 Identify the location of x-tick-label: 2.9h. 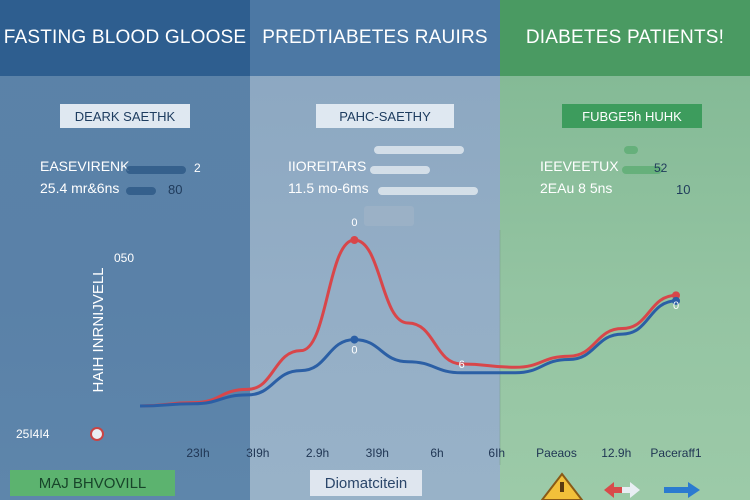
(317, 453).